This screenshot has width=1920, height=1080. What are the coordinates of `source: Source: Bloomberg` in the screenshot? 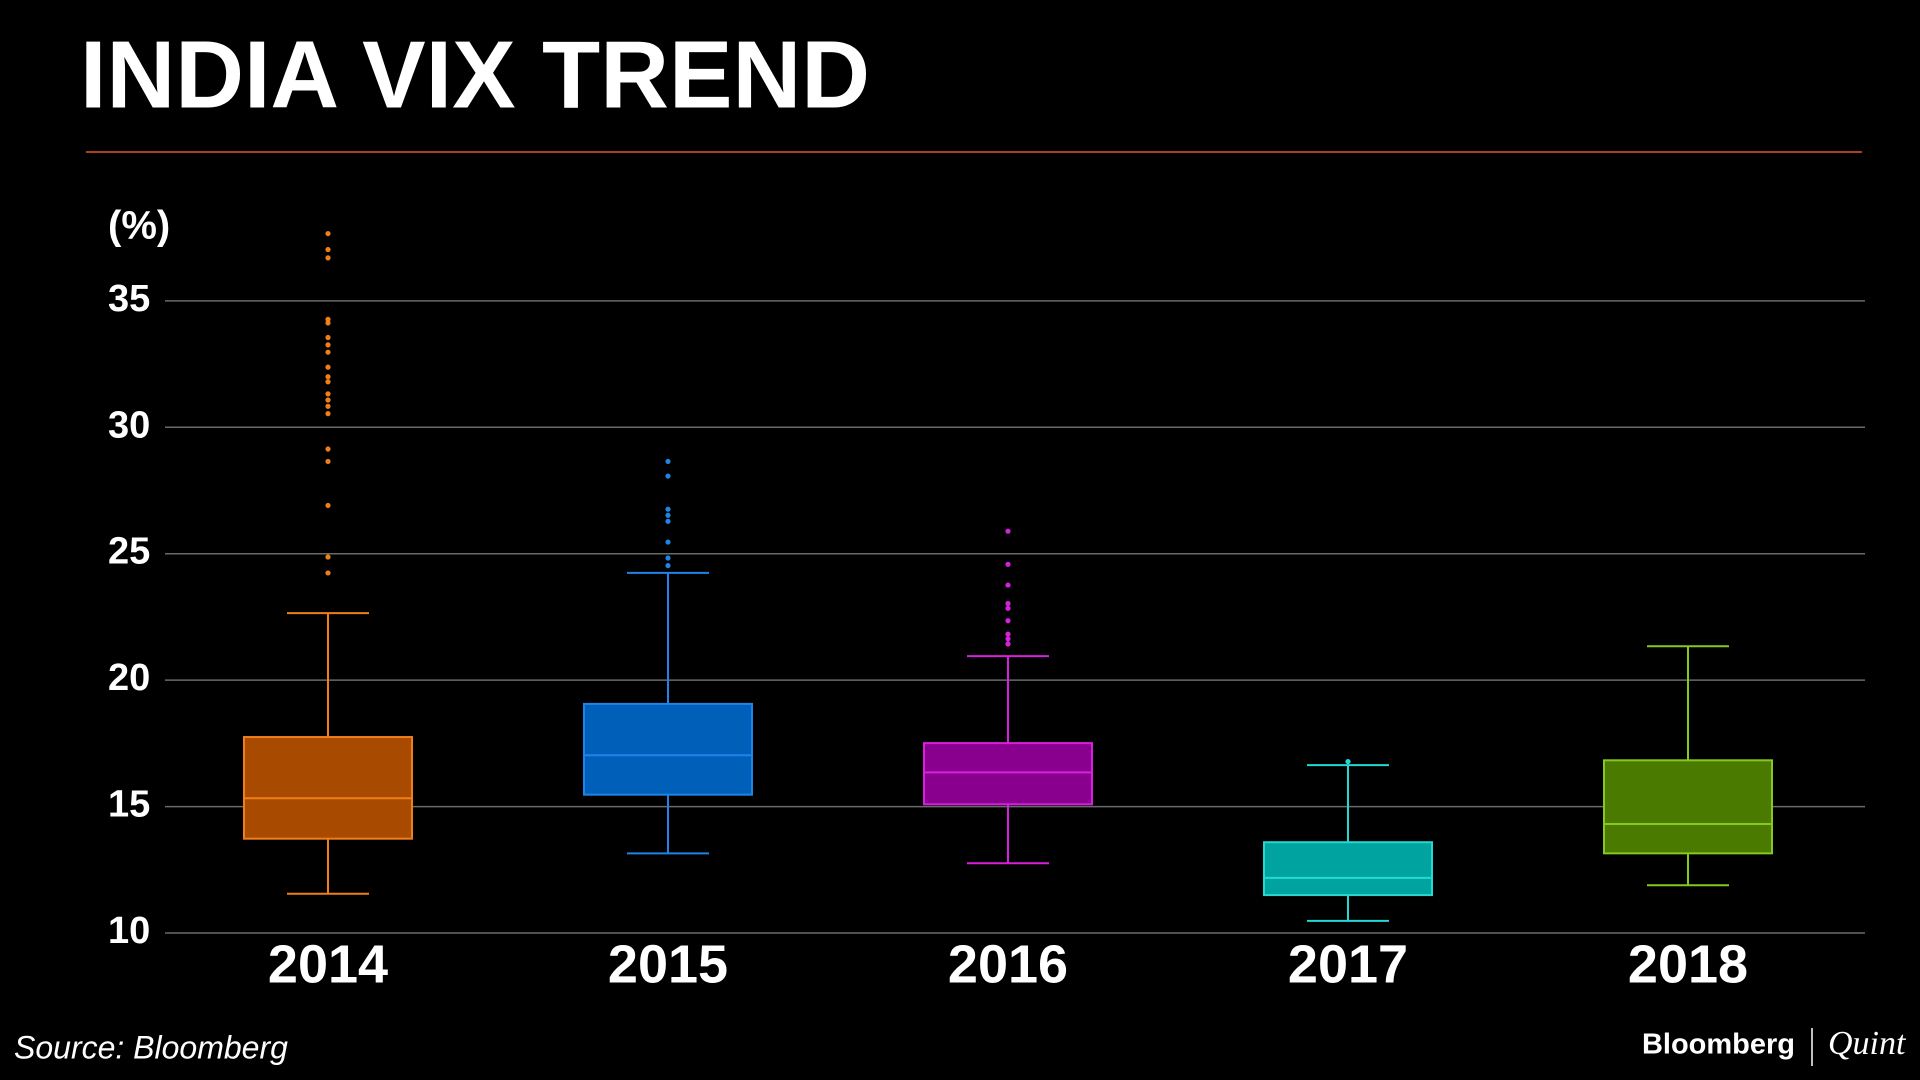 It's located at (151, 1047).